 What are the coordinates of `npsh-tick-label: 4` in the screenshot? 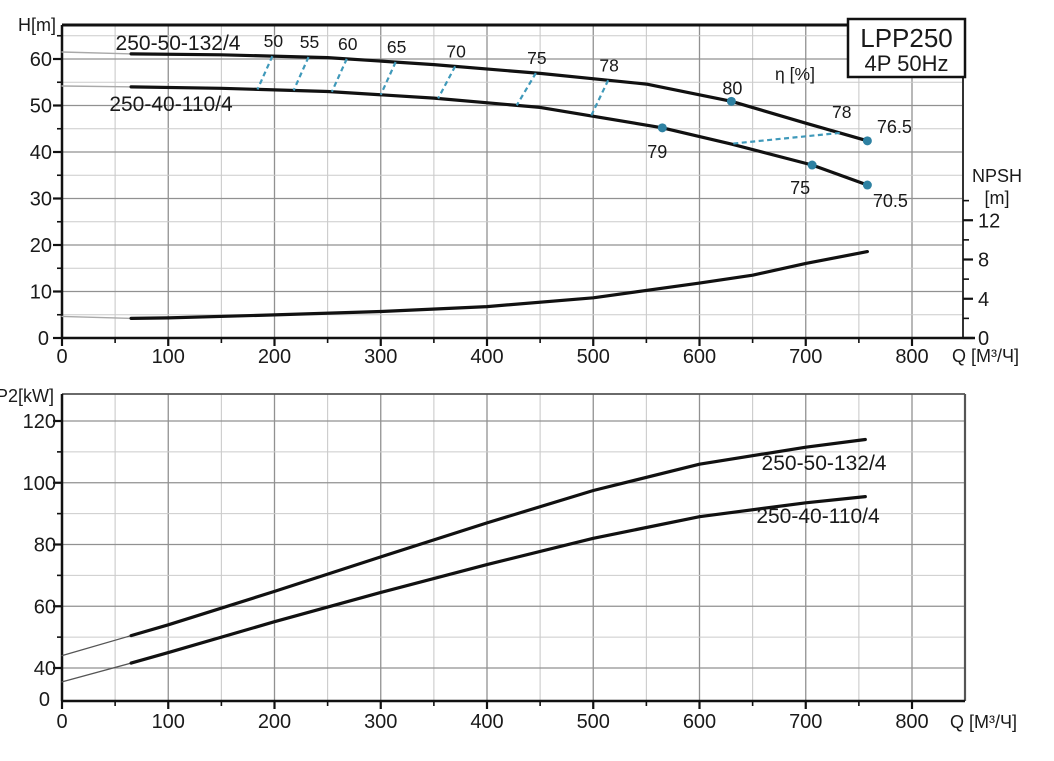 It's located at (983, 300).